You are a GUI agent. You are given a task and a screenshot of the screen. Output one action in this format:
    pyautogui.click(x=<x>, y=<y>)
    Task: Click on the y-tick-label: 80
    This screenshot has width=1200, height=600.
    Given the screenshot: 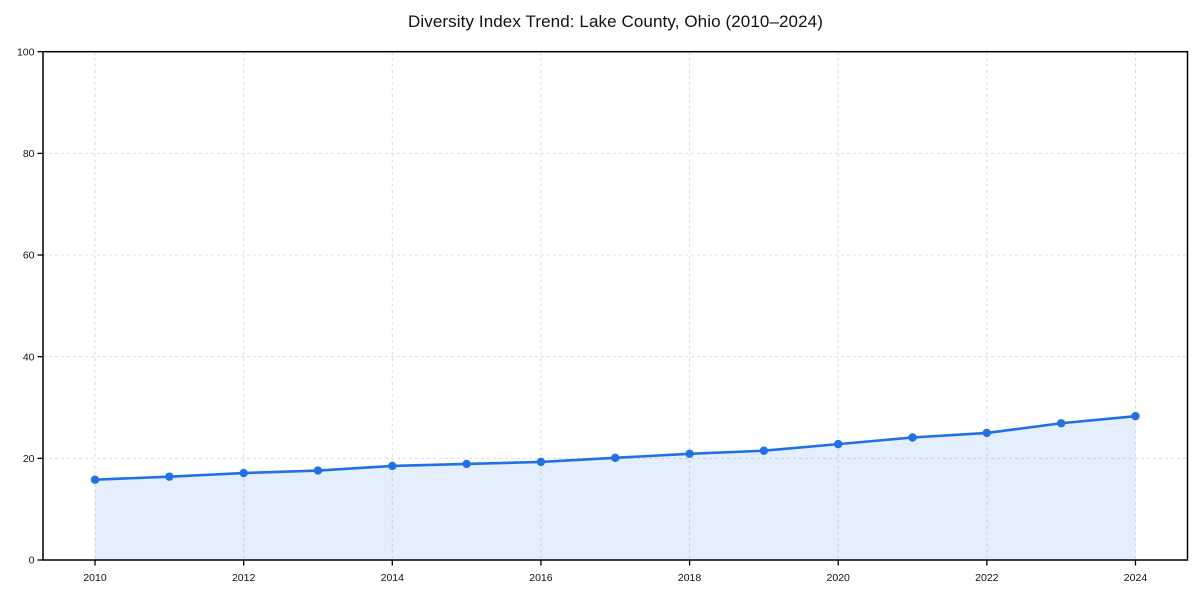 What is the action you would take?
    pyautogui.click(x=29, y=154)
    